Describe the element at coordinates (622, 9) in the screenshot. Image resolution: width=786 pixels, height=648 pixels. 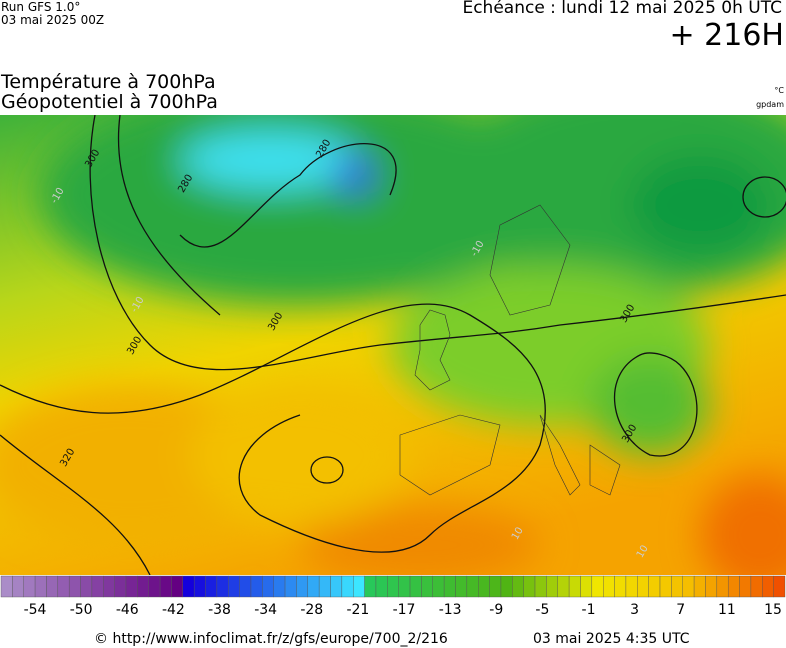
I see `echeance: Echéance : lundi 12 mai 2025 0h UTC` at that location.